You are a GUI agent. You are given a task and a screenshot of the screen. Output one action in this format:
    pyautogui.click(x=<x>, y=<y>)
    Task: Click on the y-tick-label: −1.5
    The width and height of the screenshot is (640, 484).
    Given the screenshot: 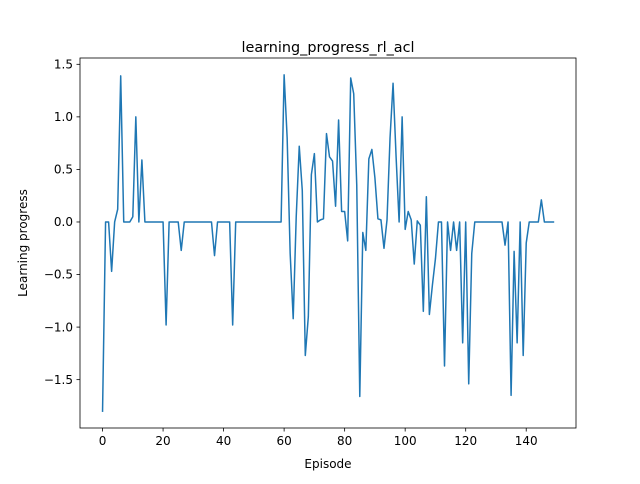 What is the action you would take?
    pyautogui.click(x=58, y=380)
    